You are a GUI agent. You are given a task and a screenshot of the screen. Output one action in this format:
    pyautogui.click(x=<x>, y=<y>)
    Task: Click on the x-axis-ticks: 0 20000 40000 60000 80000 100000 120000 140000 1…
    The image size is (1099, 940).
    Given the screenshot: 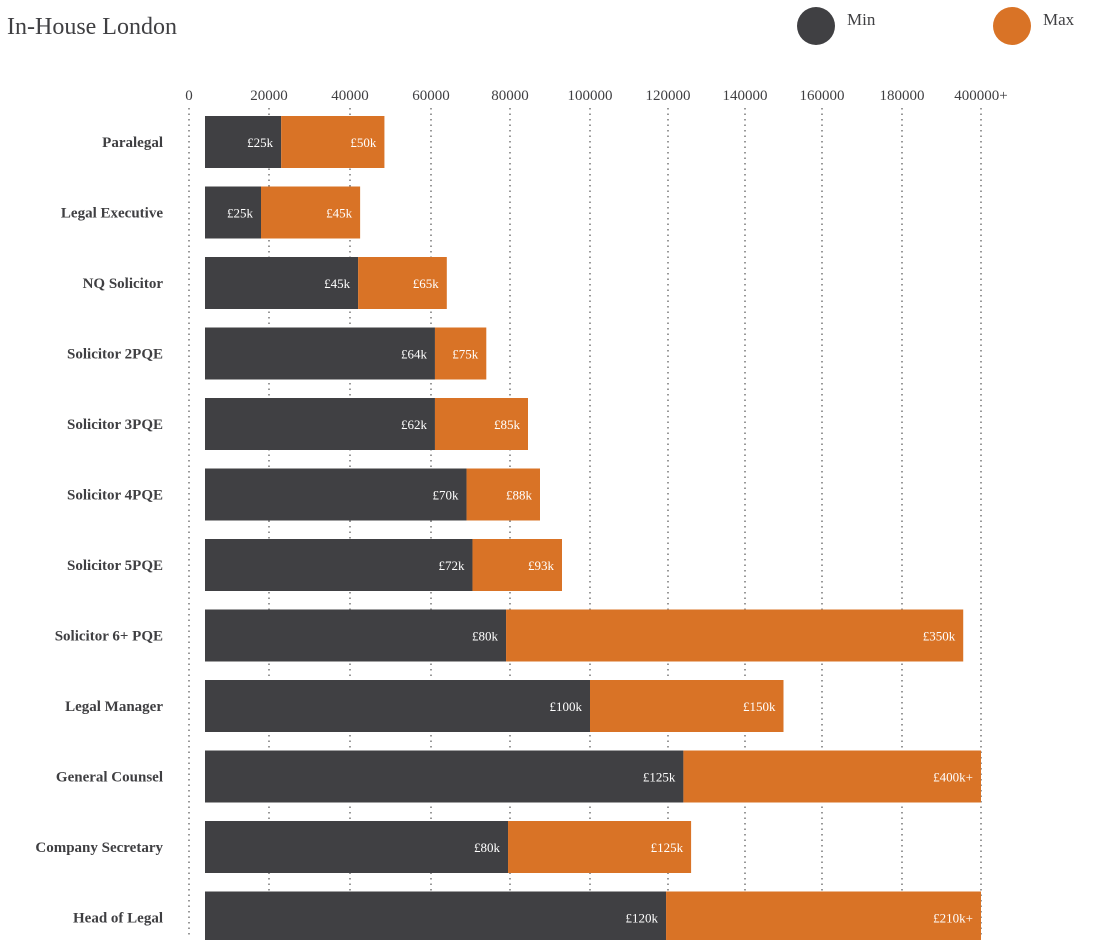 What is the action you would take?
    pyautogui.click(x=596, y=96)
    